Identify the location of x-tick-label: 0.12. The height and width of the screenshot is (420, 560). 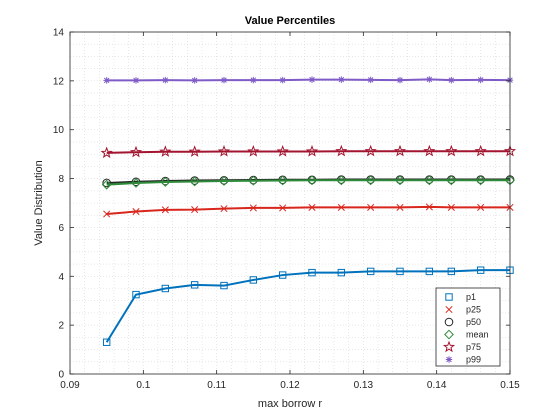
(290, 385).